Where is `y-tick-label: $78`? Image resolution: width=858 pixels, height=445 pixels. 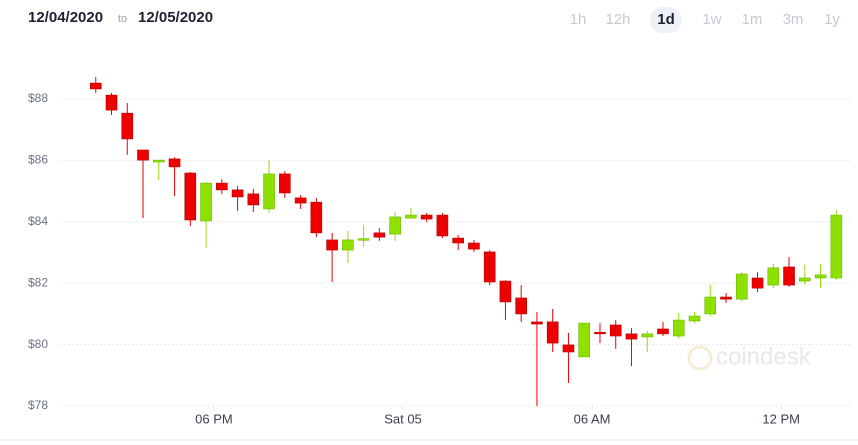
y-tick-label: $78 is located at coordinates (38, 405).